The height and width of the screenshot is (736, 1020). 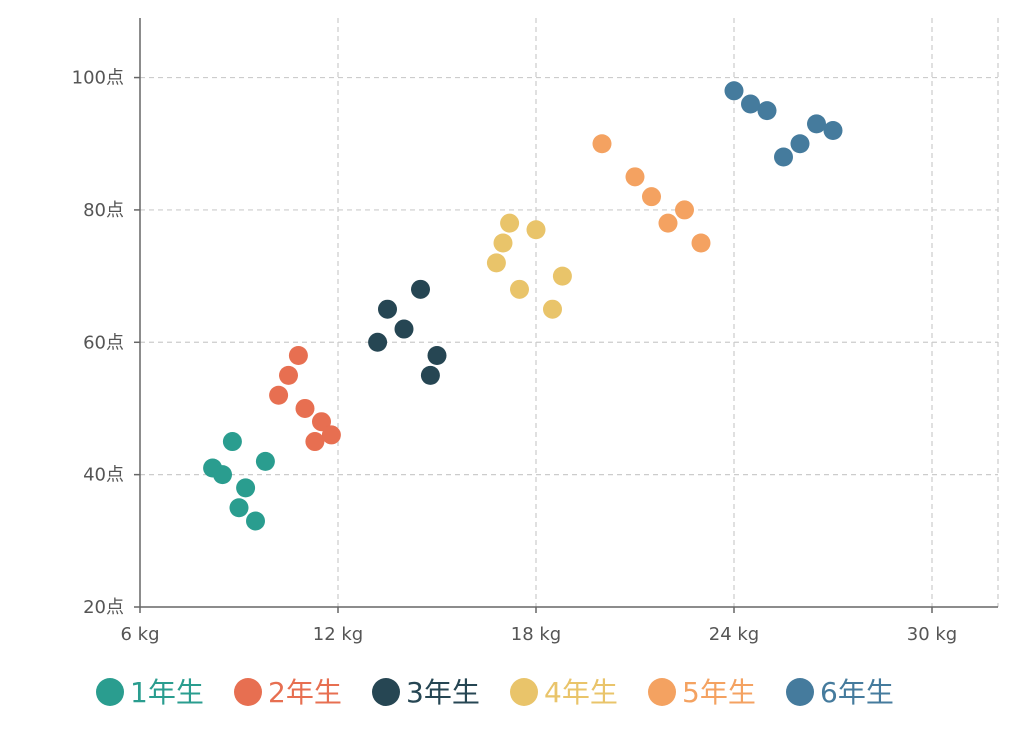 What do you see at coordinates (167, 692) in the screenshot?
I see `legend-label: 1年生` at bounding box center [167, 692].